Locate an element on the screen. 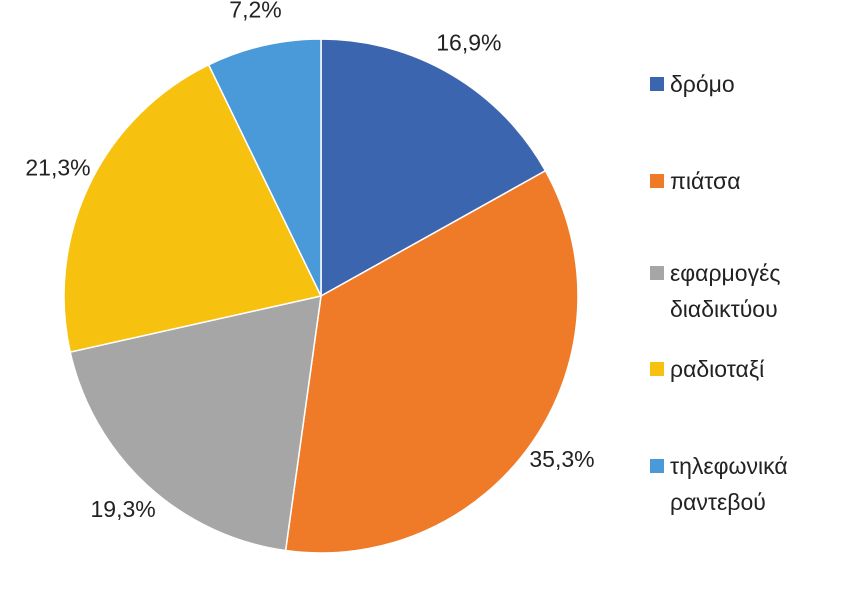 The width and height of the screenshot is (854, 599). legend-item: δρόμο is located at coordinates (745, 84).